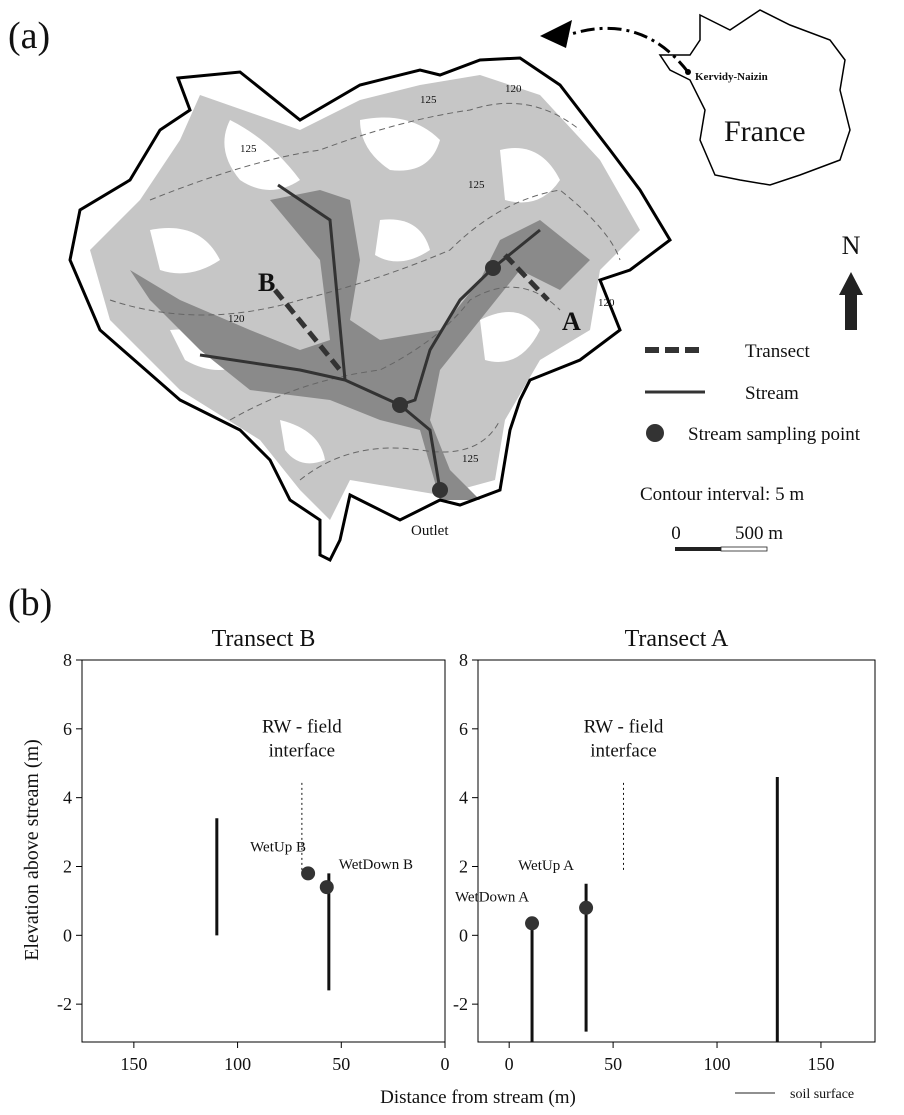 Image resolution: width=904 pixels, height=1115 pixels. What do you see at coordinates (264, 639) in the screenshot?
I see `chart-title: Transect B` at bounding box center [264, 639].